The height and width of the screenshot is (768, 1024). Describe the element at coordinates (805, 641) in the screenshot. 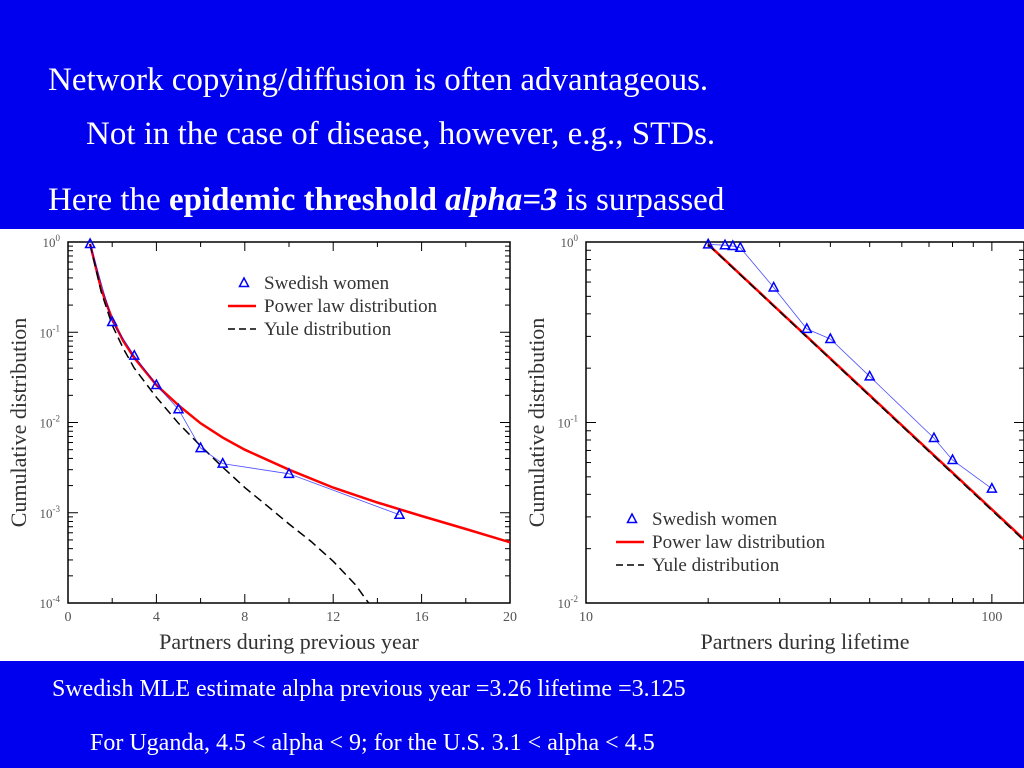

I see `x-axis-label: Partners during lifetime` at that location.